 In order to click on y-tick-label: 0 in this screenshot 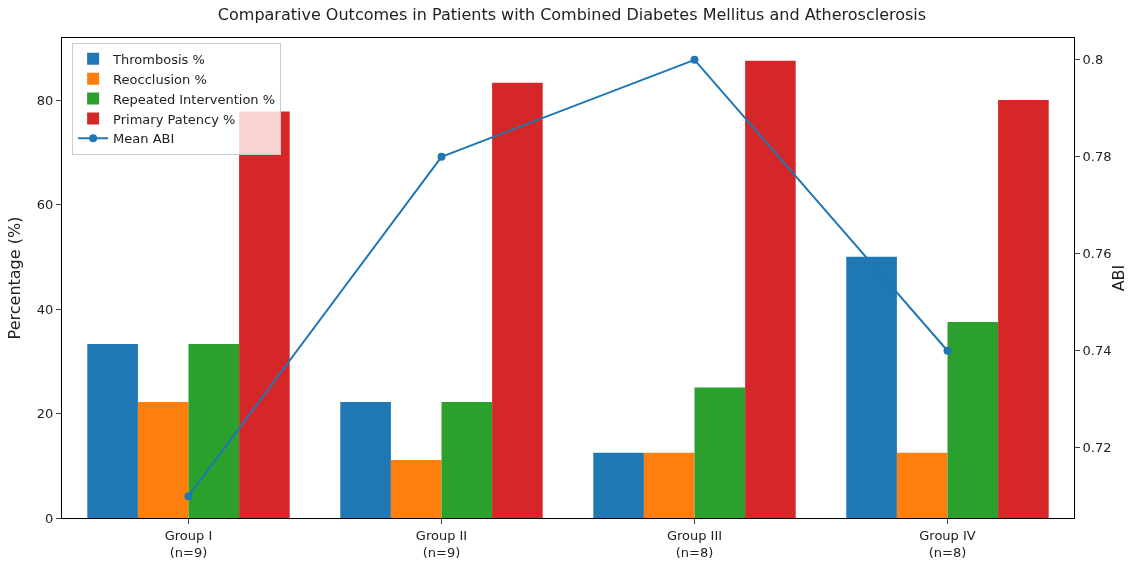, I will do `click(49, 518)`.